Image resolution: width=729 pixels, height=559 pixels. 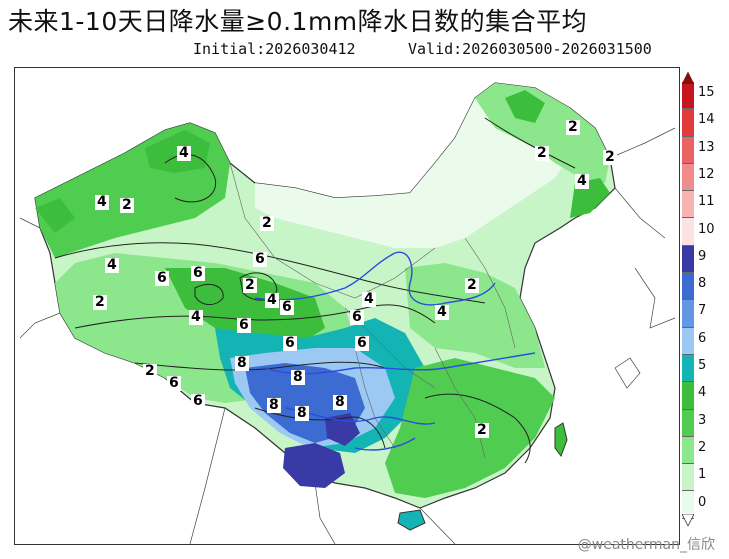 I want to click on colorbar-tick-label: 15, so click(x=706, y=92).